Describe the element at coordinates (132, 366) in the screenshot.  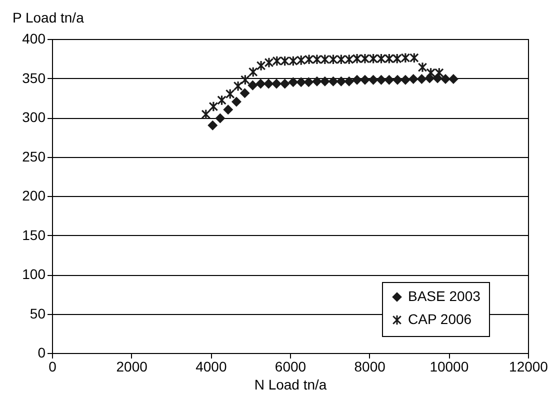
I see `x-tick-label: 2000` at that location.